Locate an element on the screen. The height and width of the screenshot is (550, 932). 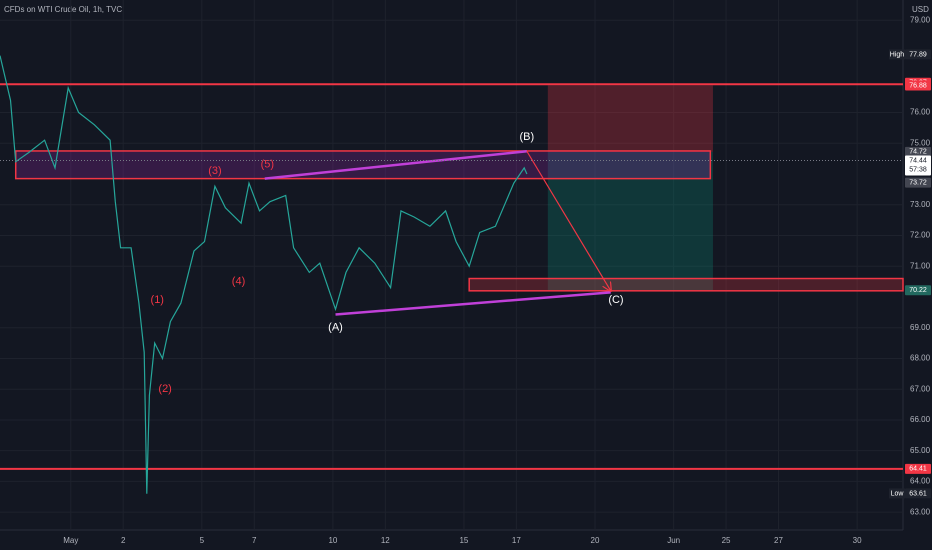
price-badge-label: 74.44 is located at coordinates (918, 160).